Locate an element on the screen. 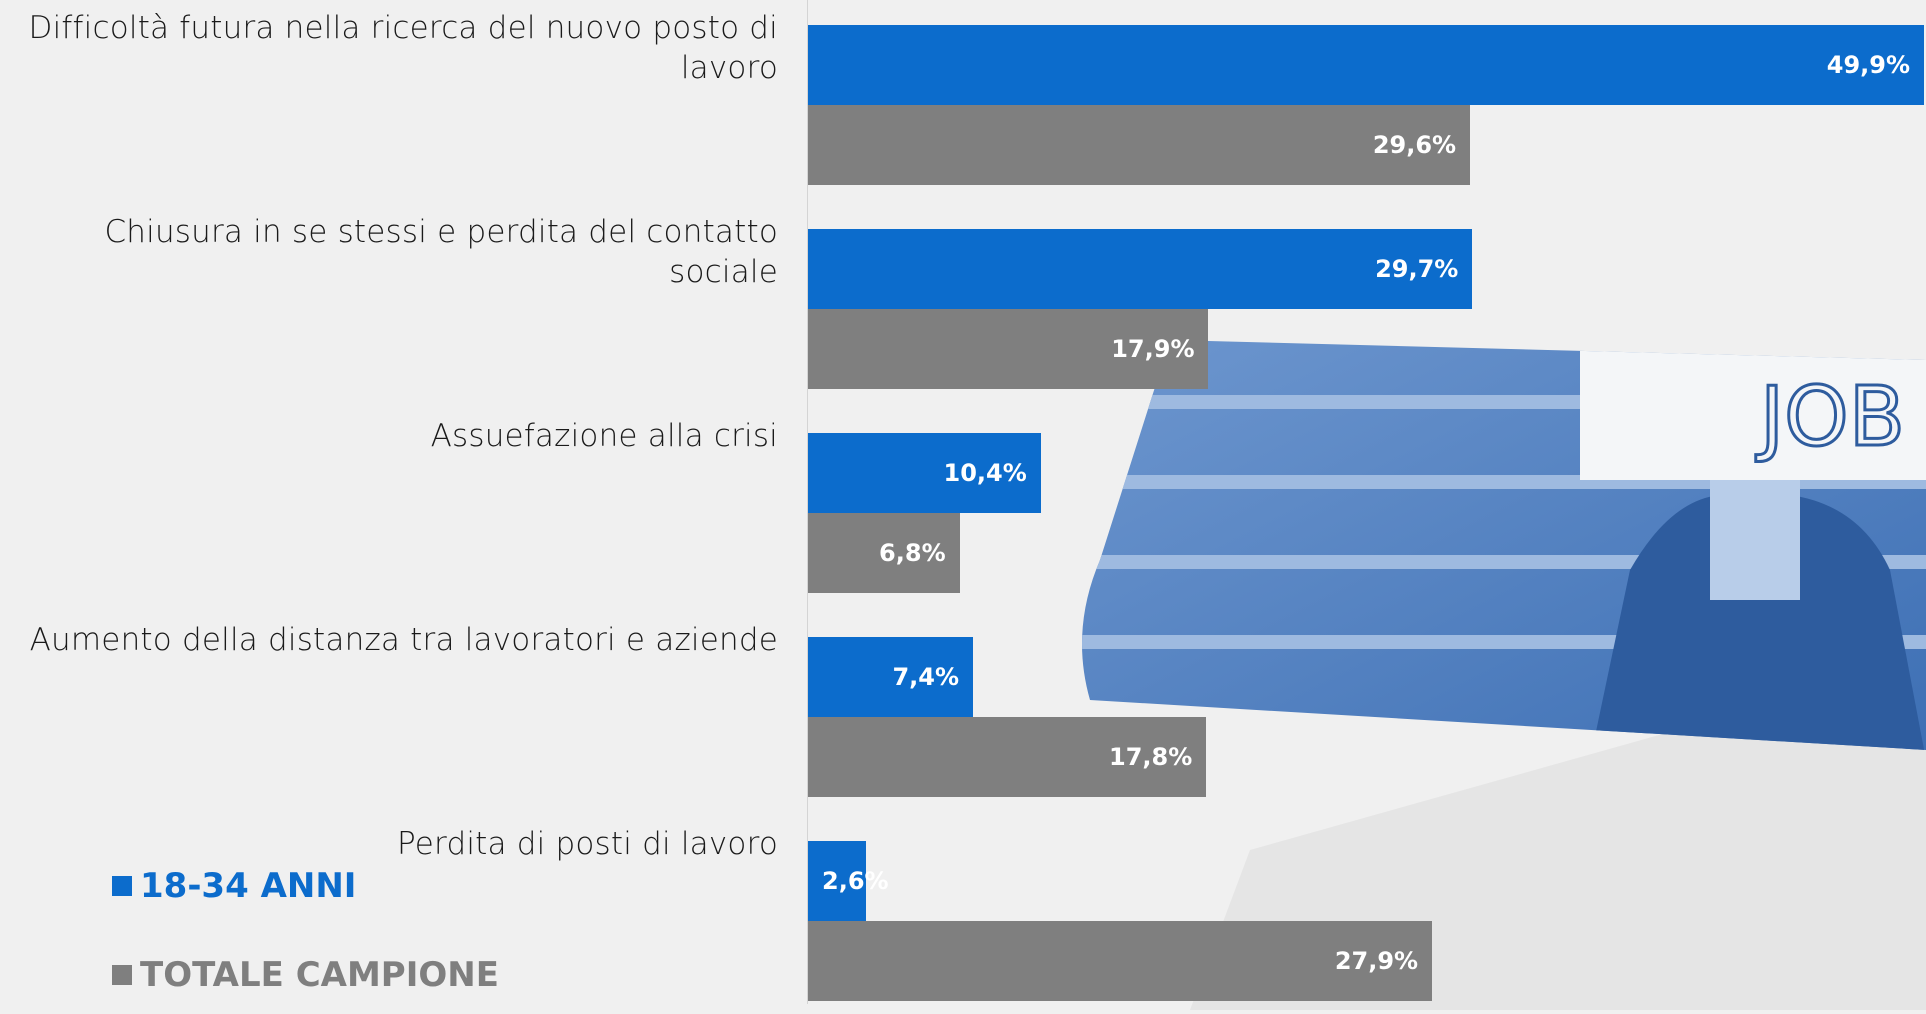 Image resolution: width=1926 pixels, height=1014 pixels. data-label: 2,6% is located at coordinates (855, 881).